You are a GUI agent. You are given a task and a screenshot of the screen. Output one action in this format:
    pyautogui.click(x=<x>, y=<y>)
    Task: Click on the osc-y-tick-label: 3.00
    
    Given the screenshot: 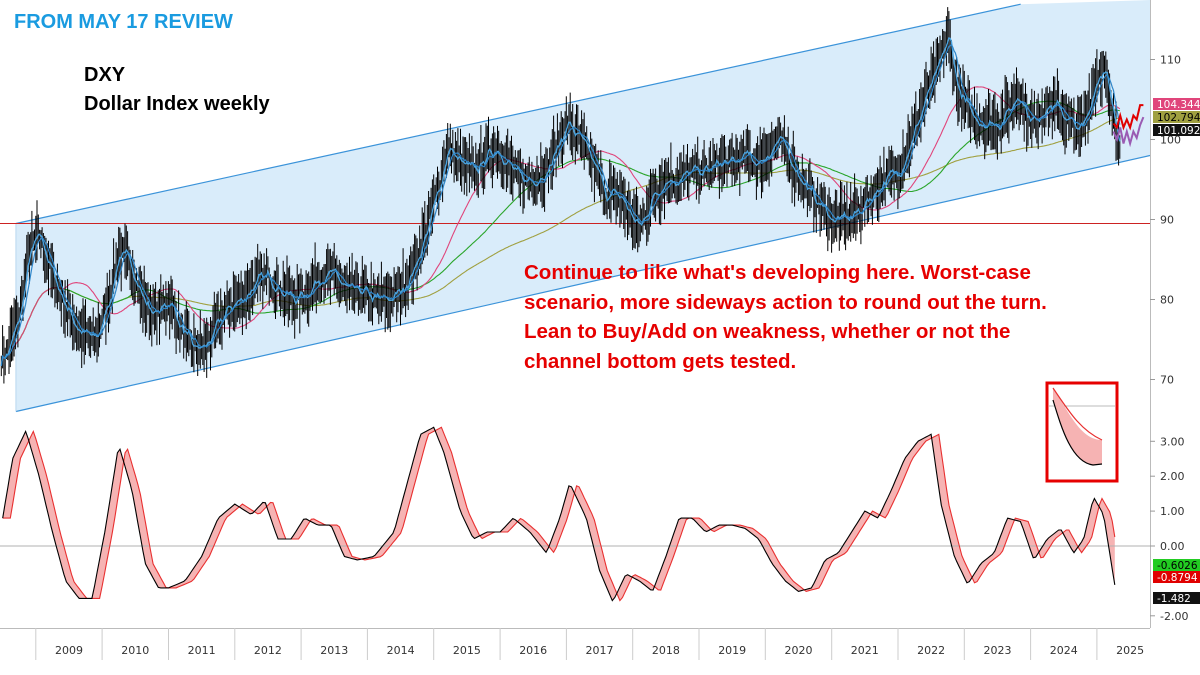 What is the action you would take?
    pyautogui.click(x=1172, y=441)
    